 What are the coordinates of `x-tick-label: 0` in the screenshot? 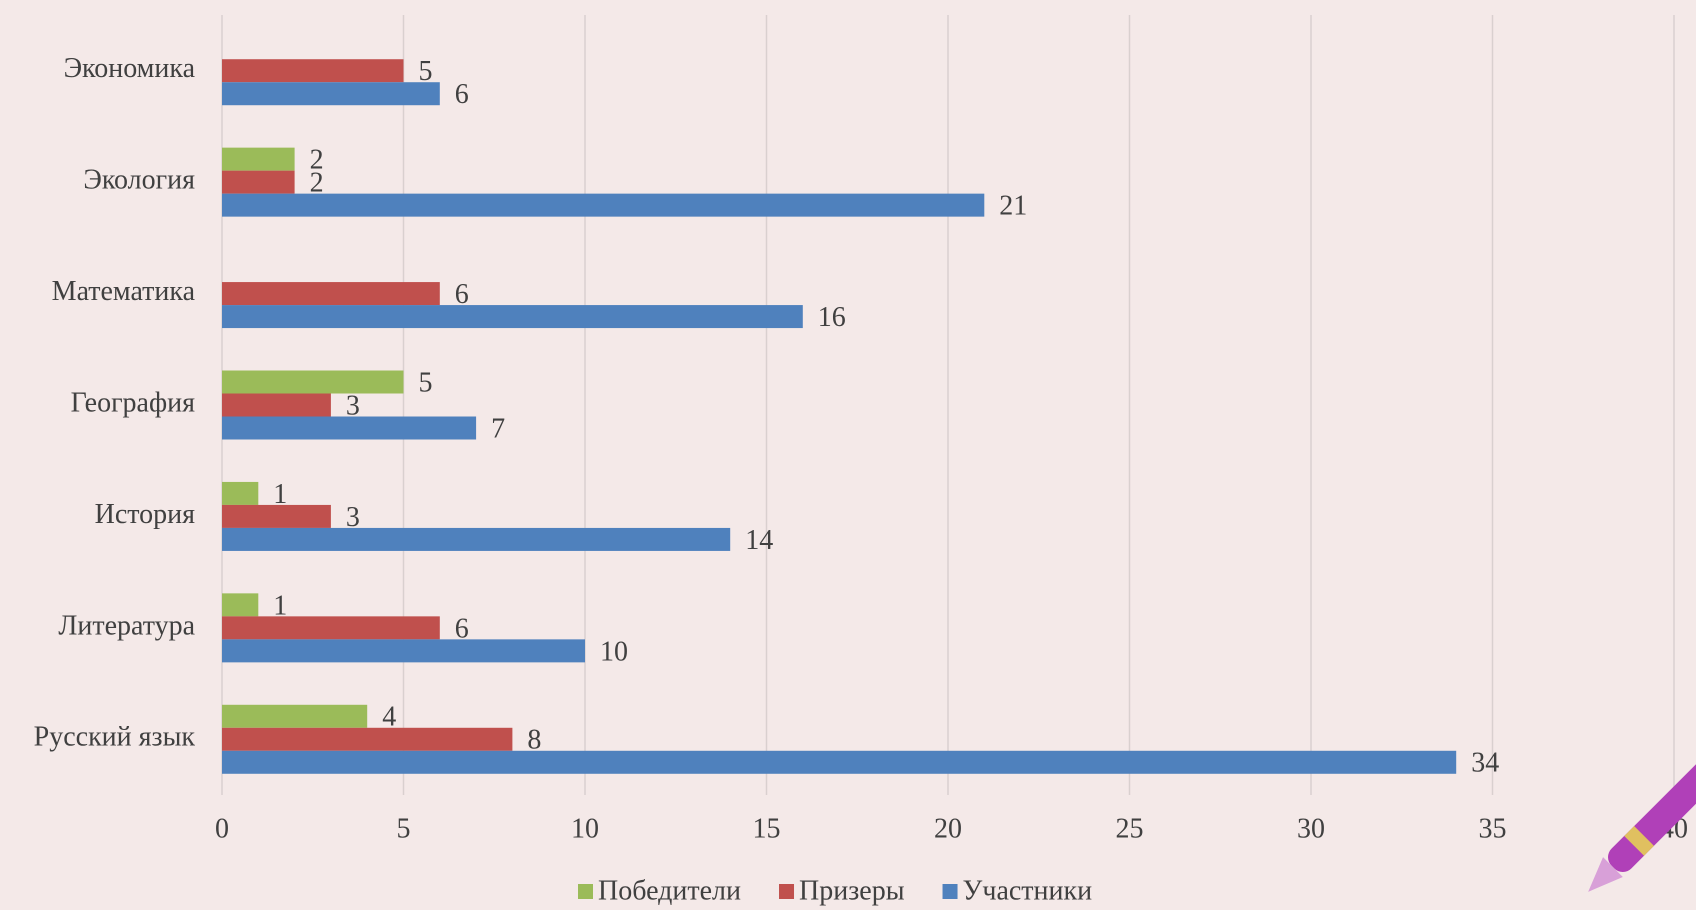 It's located at (222, 828).